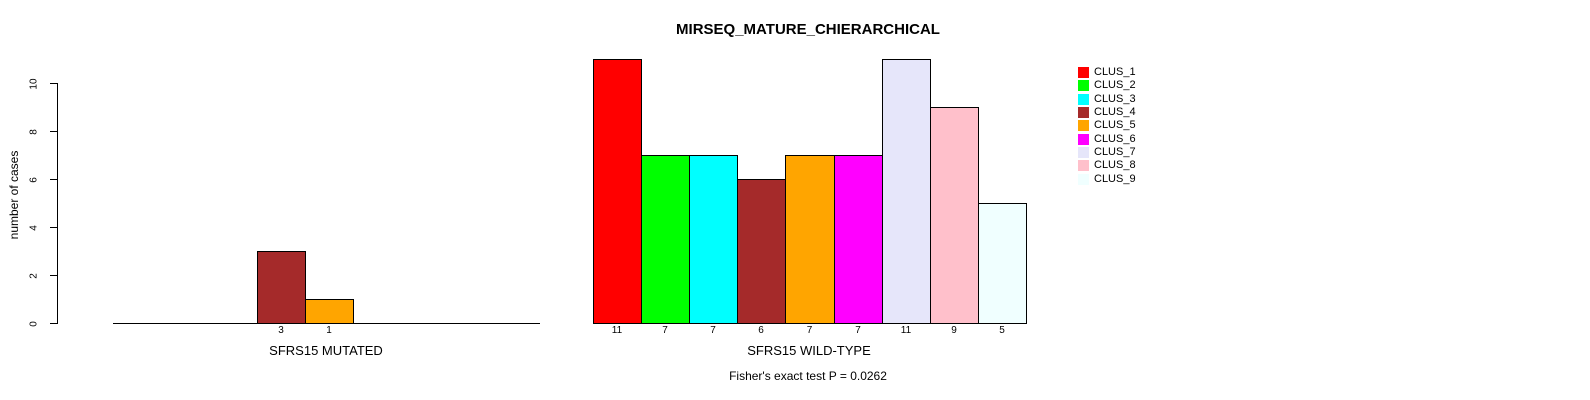 This screenshot has height=400, width=1590. What do you see at coordinates (329, 330) in the screenshot?
I see `bar-value-label: 1` at bounding box center [329, 330].